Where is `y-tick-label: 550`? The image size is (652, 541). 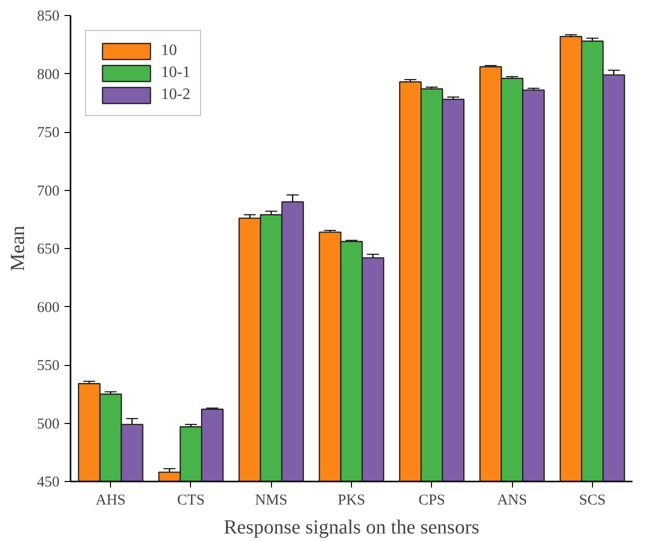
y-tick-label: 550 is located at coordinates (48, 366).